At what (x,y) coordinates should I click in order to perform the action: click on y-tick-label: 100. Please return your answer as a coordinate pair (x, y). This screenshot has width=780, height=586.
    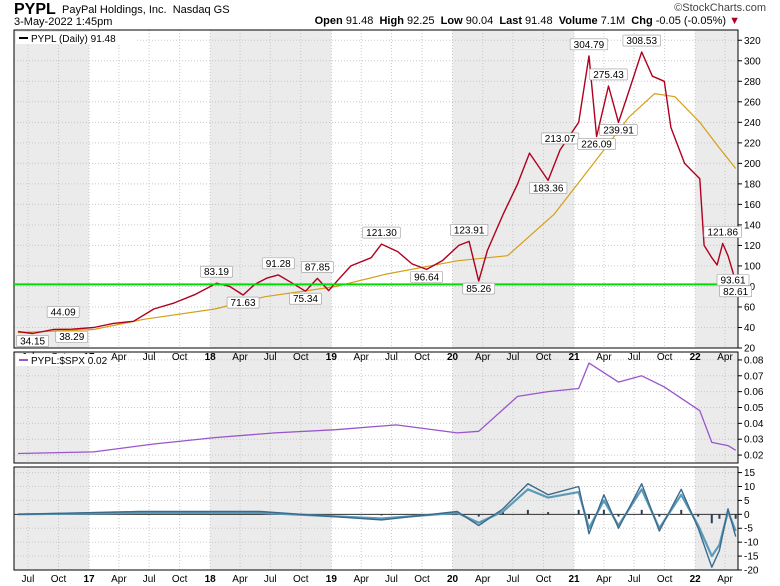
    Looking at the image, I should click on (752, 266).